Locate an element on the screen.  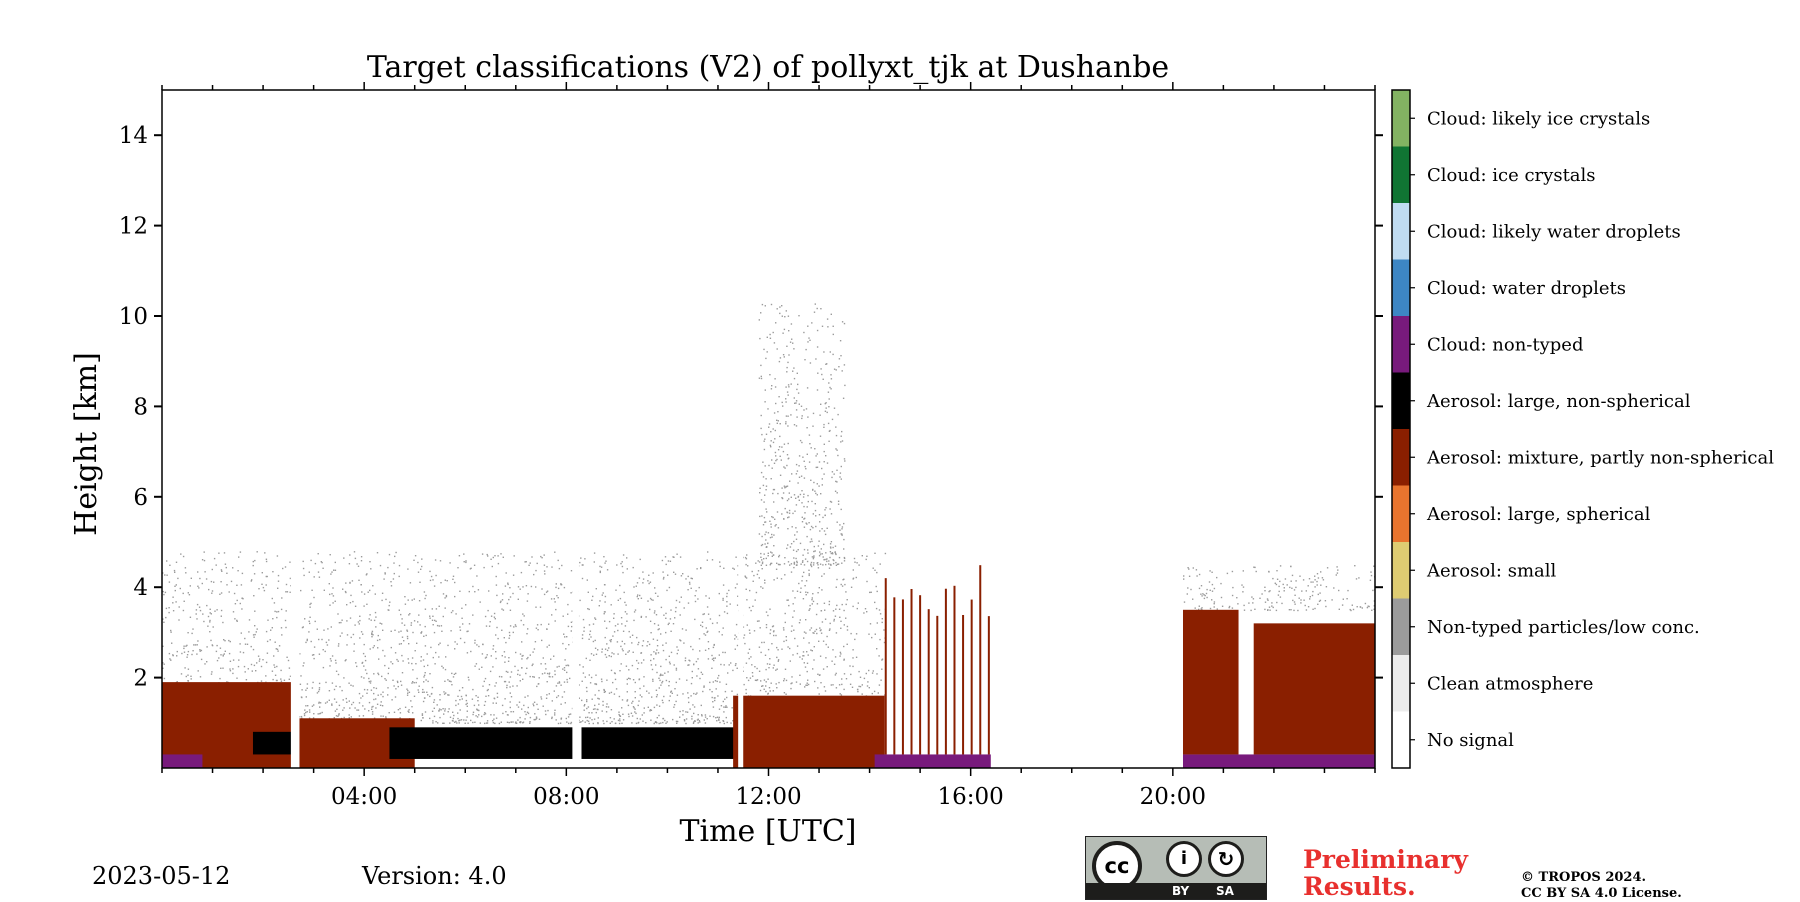
profile-stripes is located at coordinates (937, 660).